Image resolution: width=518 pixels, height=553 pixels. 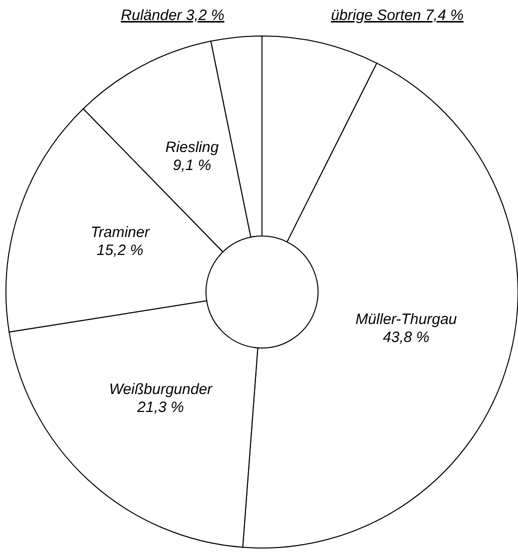 I want to click on slice-label: Weißburgunder, so click(x=161, y=389).